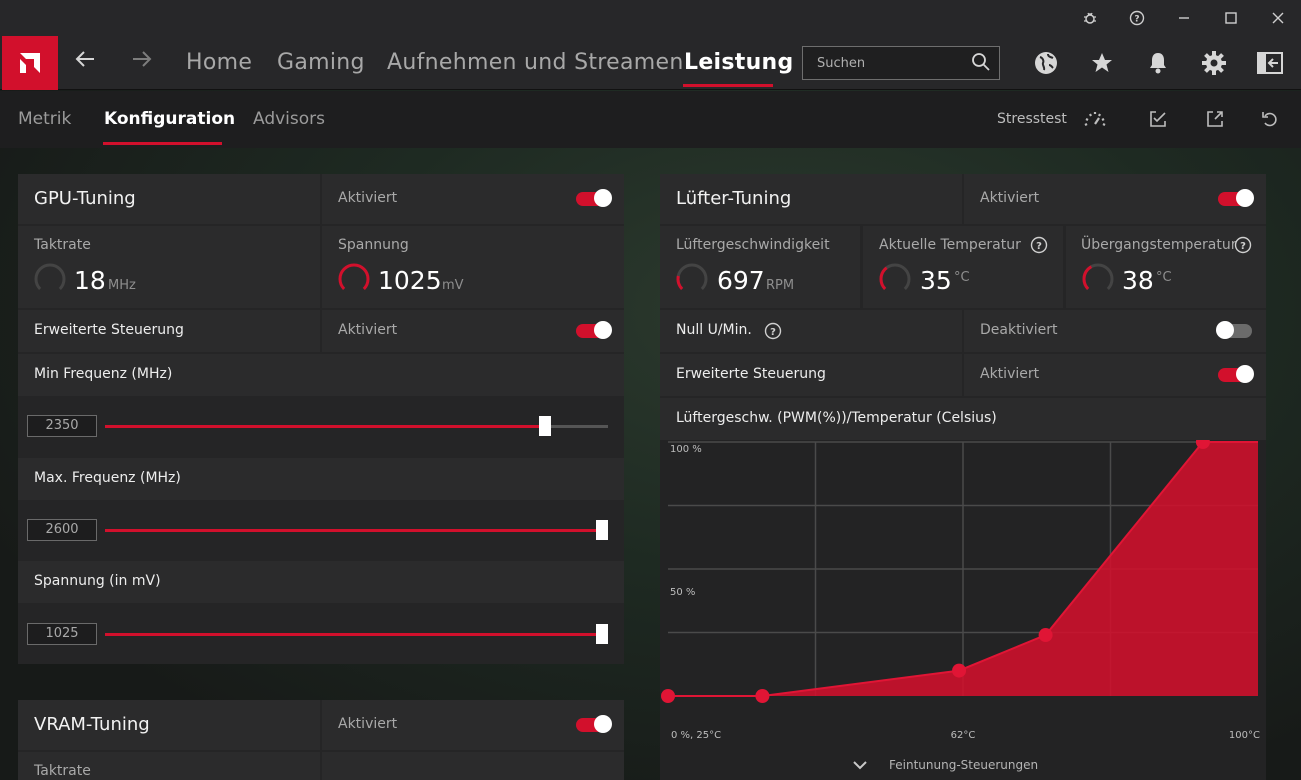 This screenshot has height=780, width=1301. What do you see at coordinates (1138, 280) in the screenshot?
I see `junction-temp-value: 38` at bounding box center [1138, 280].